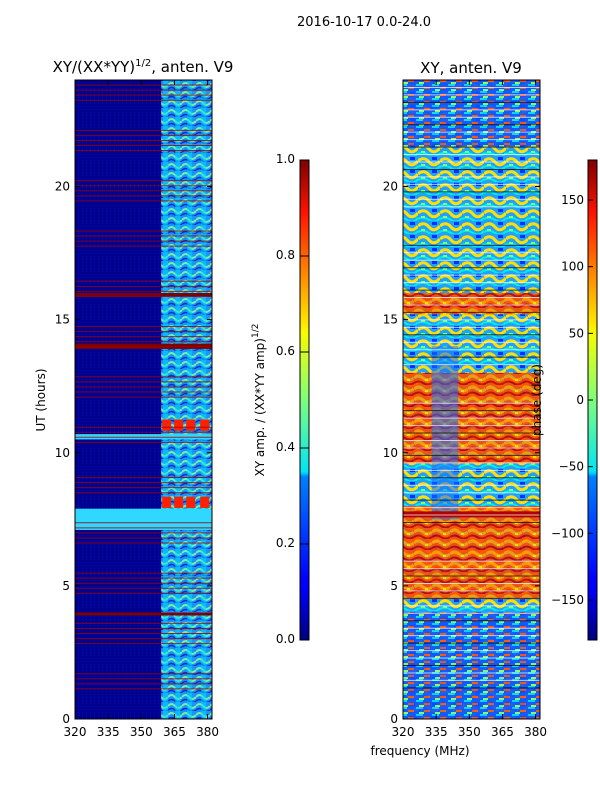 The image size is (600, 800). Describe the element at coordinates (576, 333) in the screenshot. I see `colorbar-tick-label: 50` at that location.